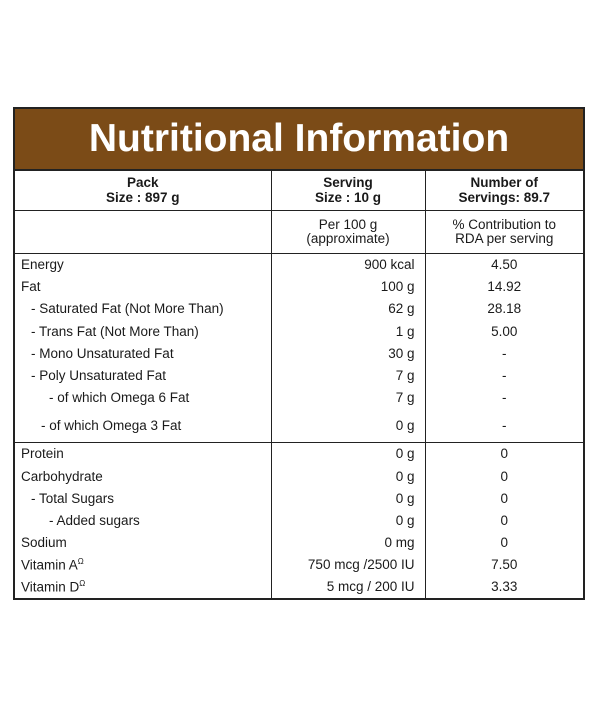 This screenshot has width=600, height=725. I want to click on table-row: - Poly Unsaturated Fat 7 g-, so click(299, 376).